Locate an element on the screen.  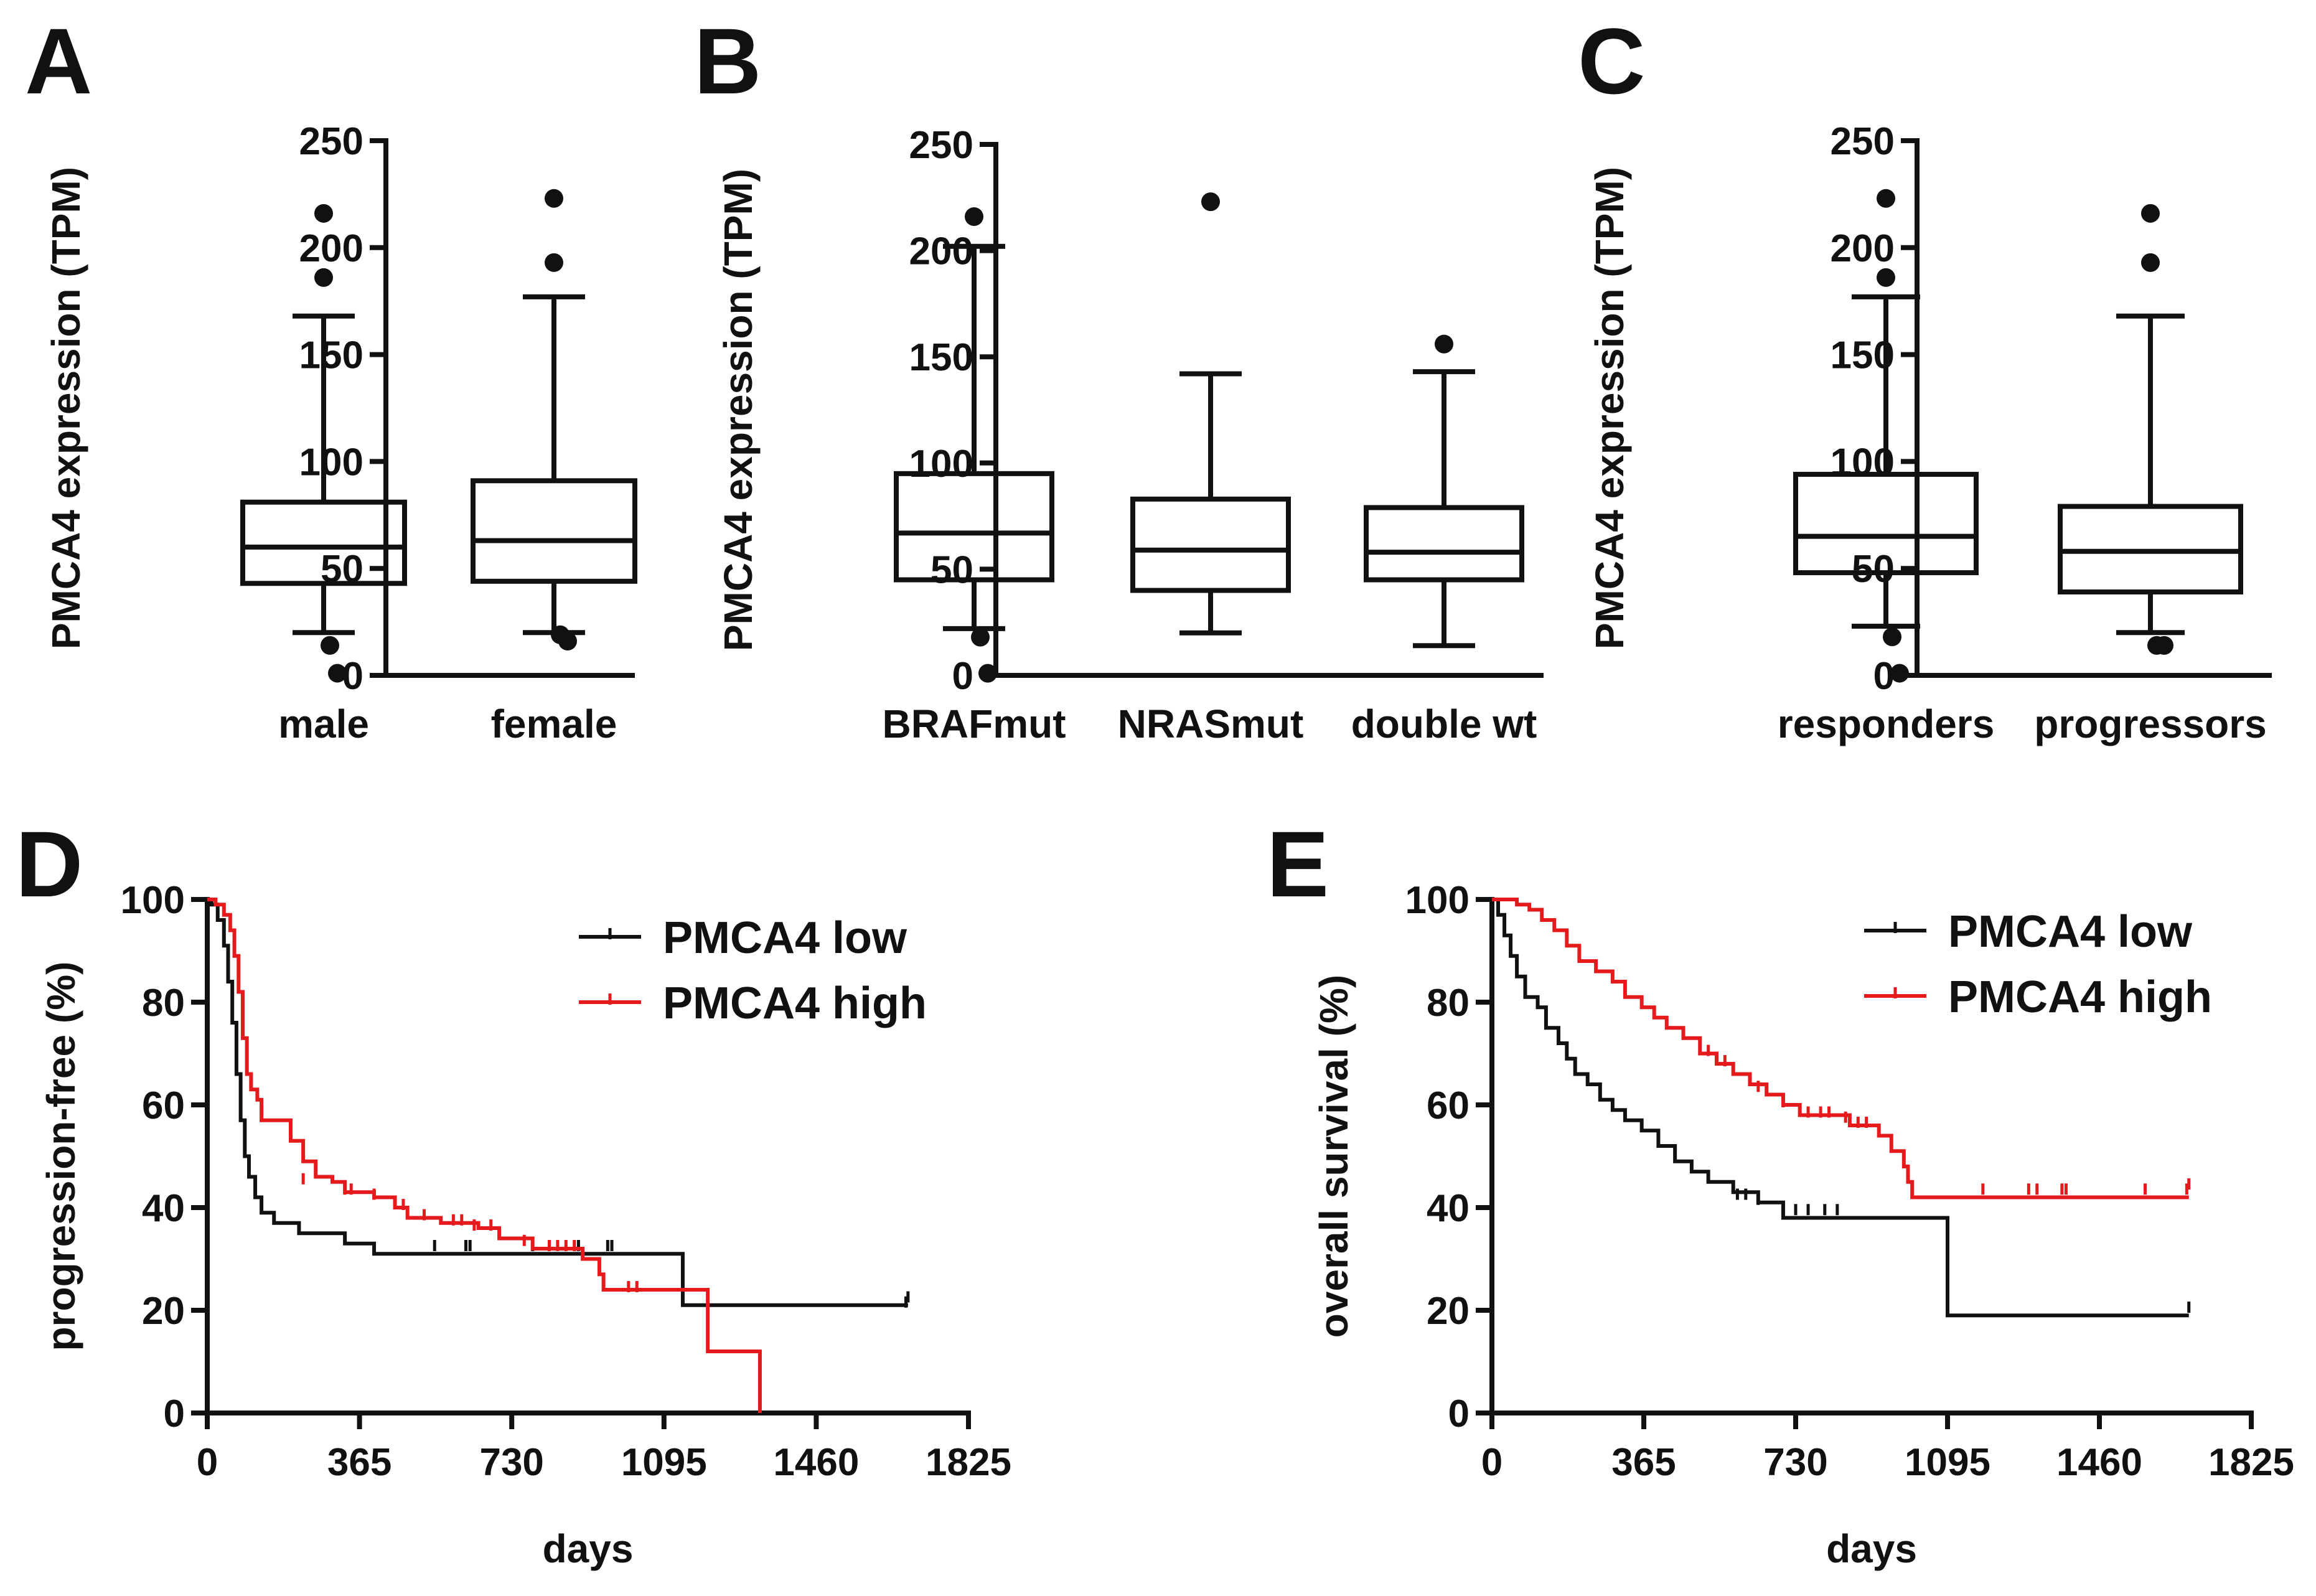
y-axis-title: progression-free (%) is located at coordinates (61, 1156).